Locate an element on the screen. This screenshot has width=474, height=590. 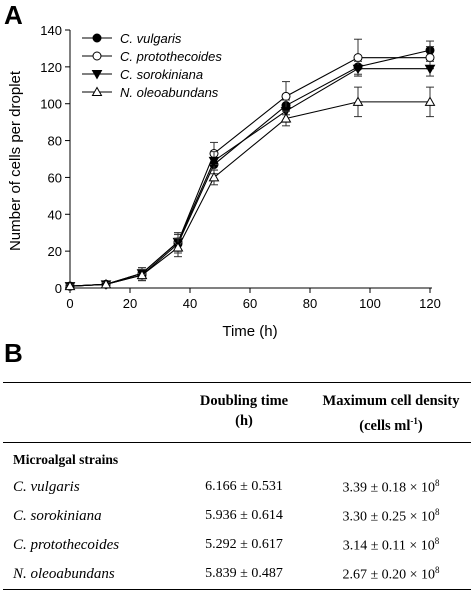
legend-label: C. sorokiniana is located at coordinates (161, 74).